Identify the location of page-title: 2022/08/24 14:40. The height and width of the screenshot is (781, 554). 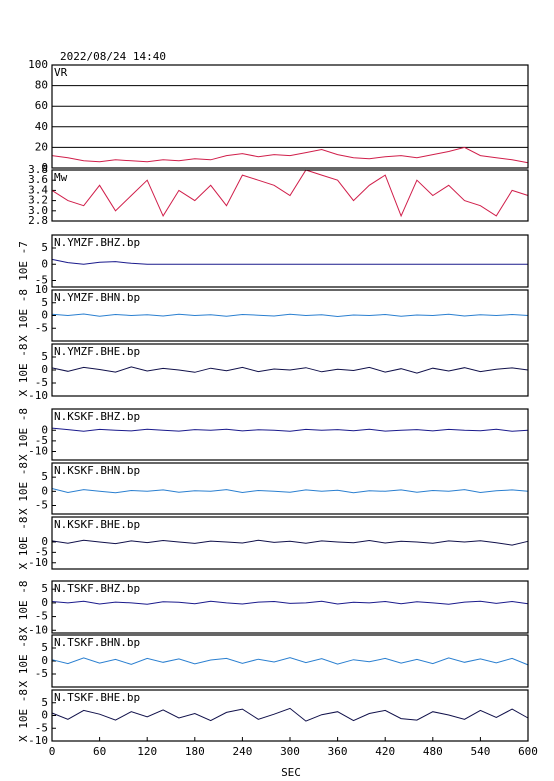
(113, 56).